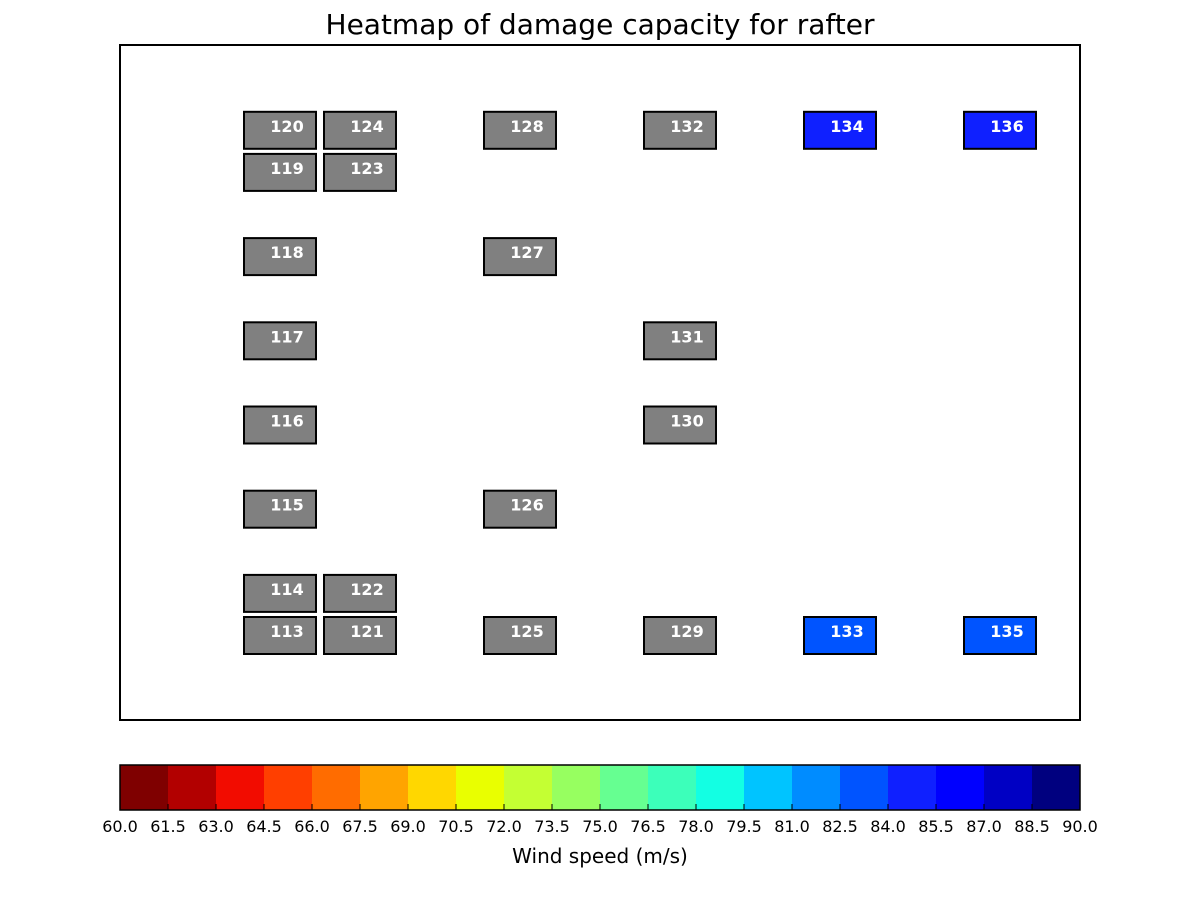 The width and height of the screenshot is (1200, 900). What do you see at coordinates (366, 126) in the screenshot?
I see `cell-label: 124` at bounding box center [366, 126].